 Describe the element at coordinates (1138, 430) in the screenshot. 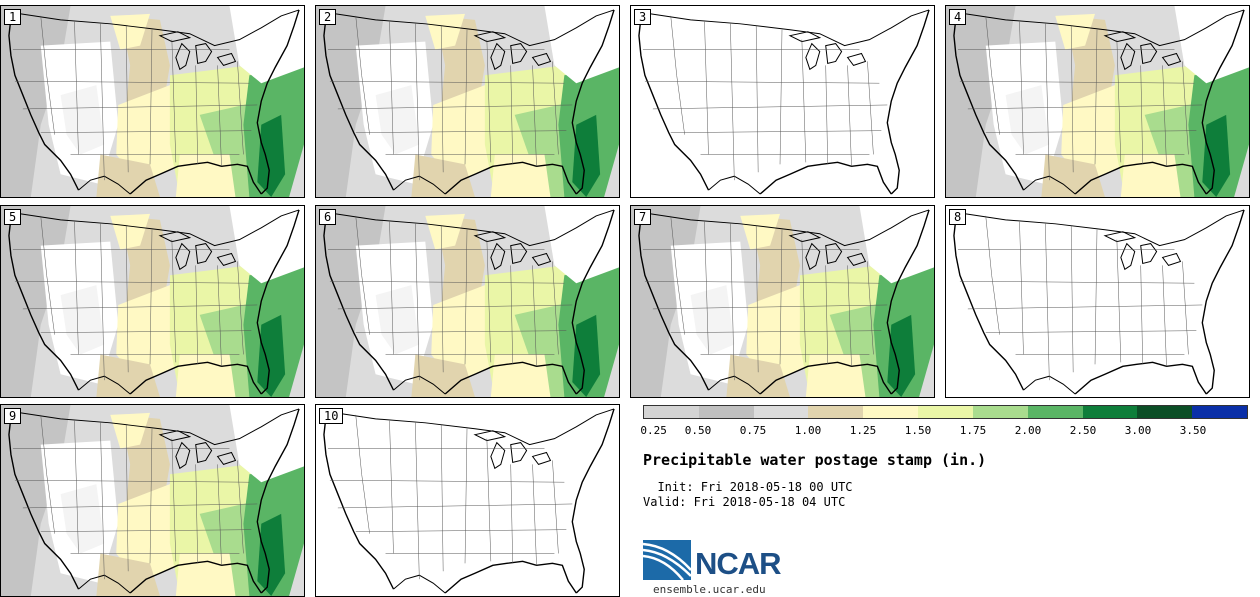

I see `colorbar-tick-label: 3.00` at that location.